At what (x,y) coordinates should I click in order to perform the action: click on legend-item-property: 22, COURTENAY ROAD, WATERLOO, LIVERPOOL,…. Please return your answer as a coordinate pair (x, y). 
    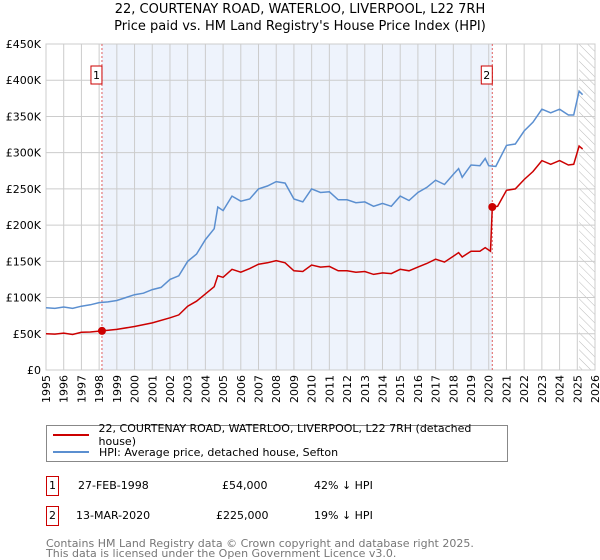
    Looking at the image, I should click on (280, 435).